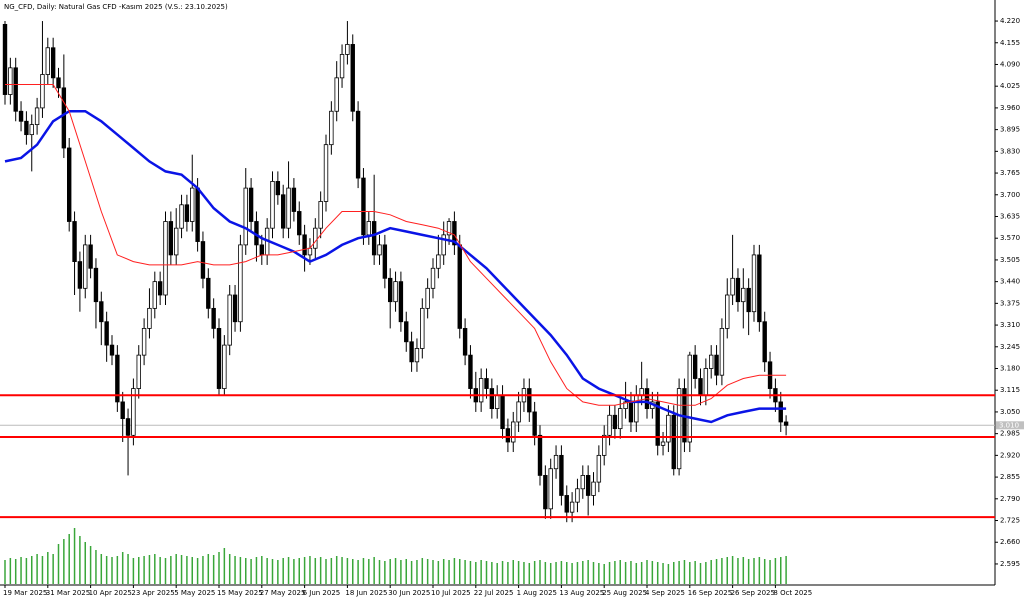 The image size is (1024, 600). What do you see at coordinates (1010, 425) in the screenshot?
I see `bid-label-box` at bounding box center [1010, 425].